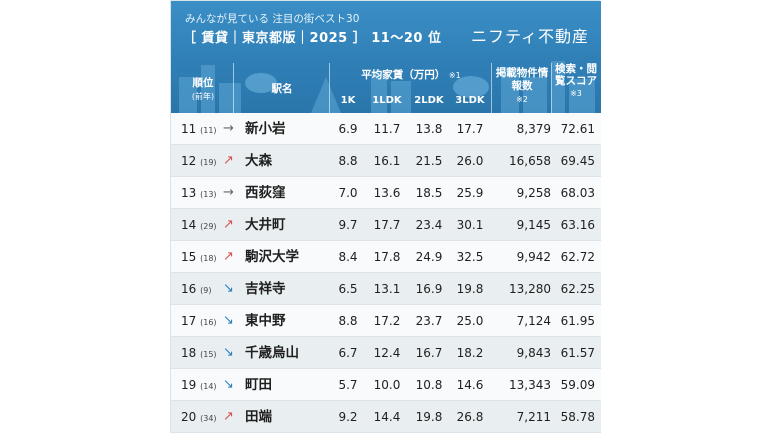 The width and height of the screenshot is (770, 435). Describe the element at coordinates (265, 225) in the screenshot. I see `station-name: 大井町` at that location.